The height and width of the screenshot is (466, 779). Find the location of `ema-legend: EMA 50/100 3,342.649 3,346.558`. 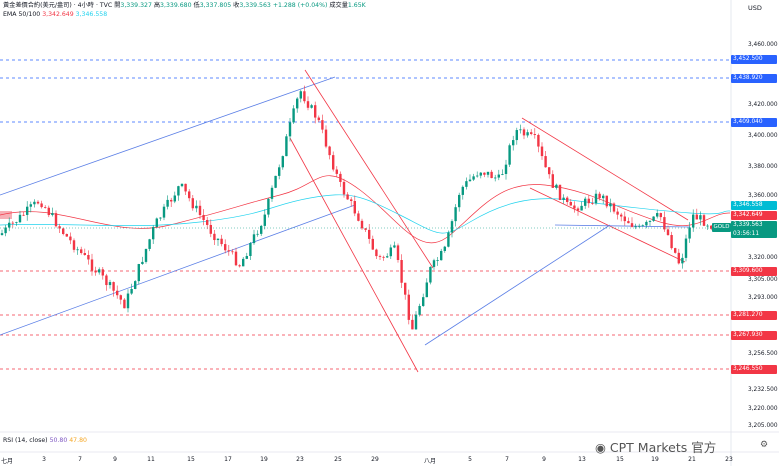

ema-legend: EMA 50/100 3,342.649 3,346.558 is located at coordinates (55, 15).